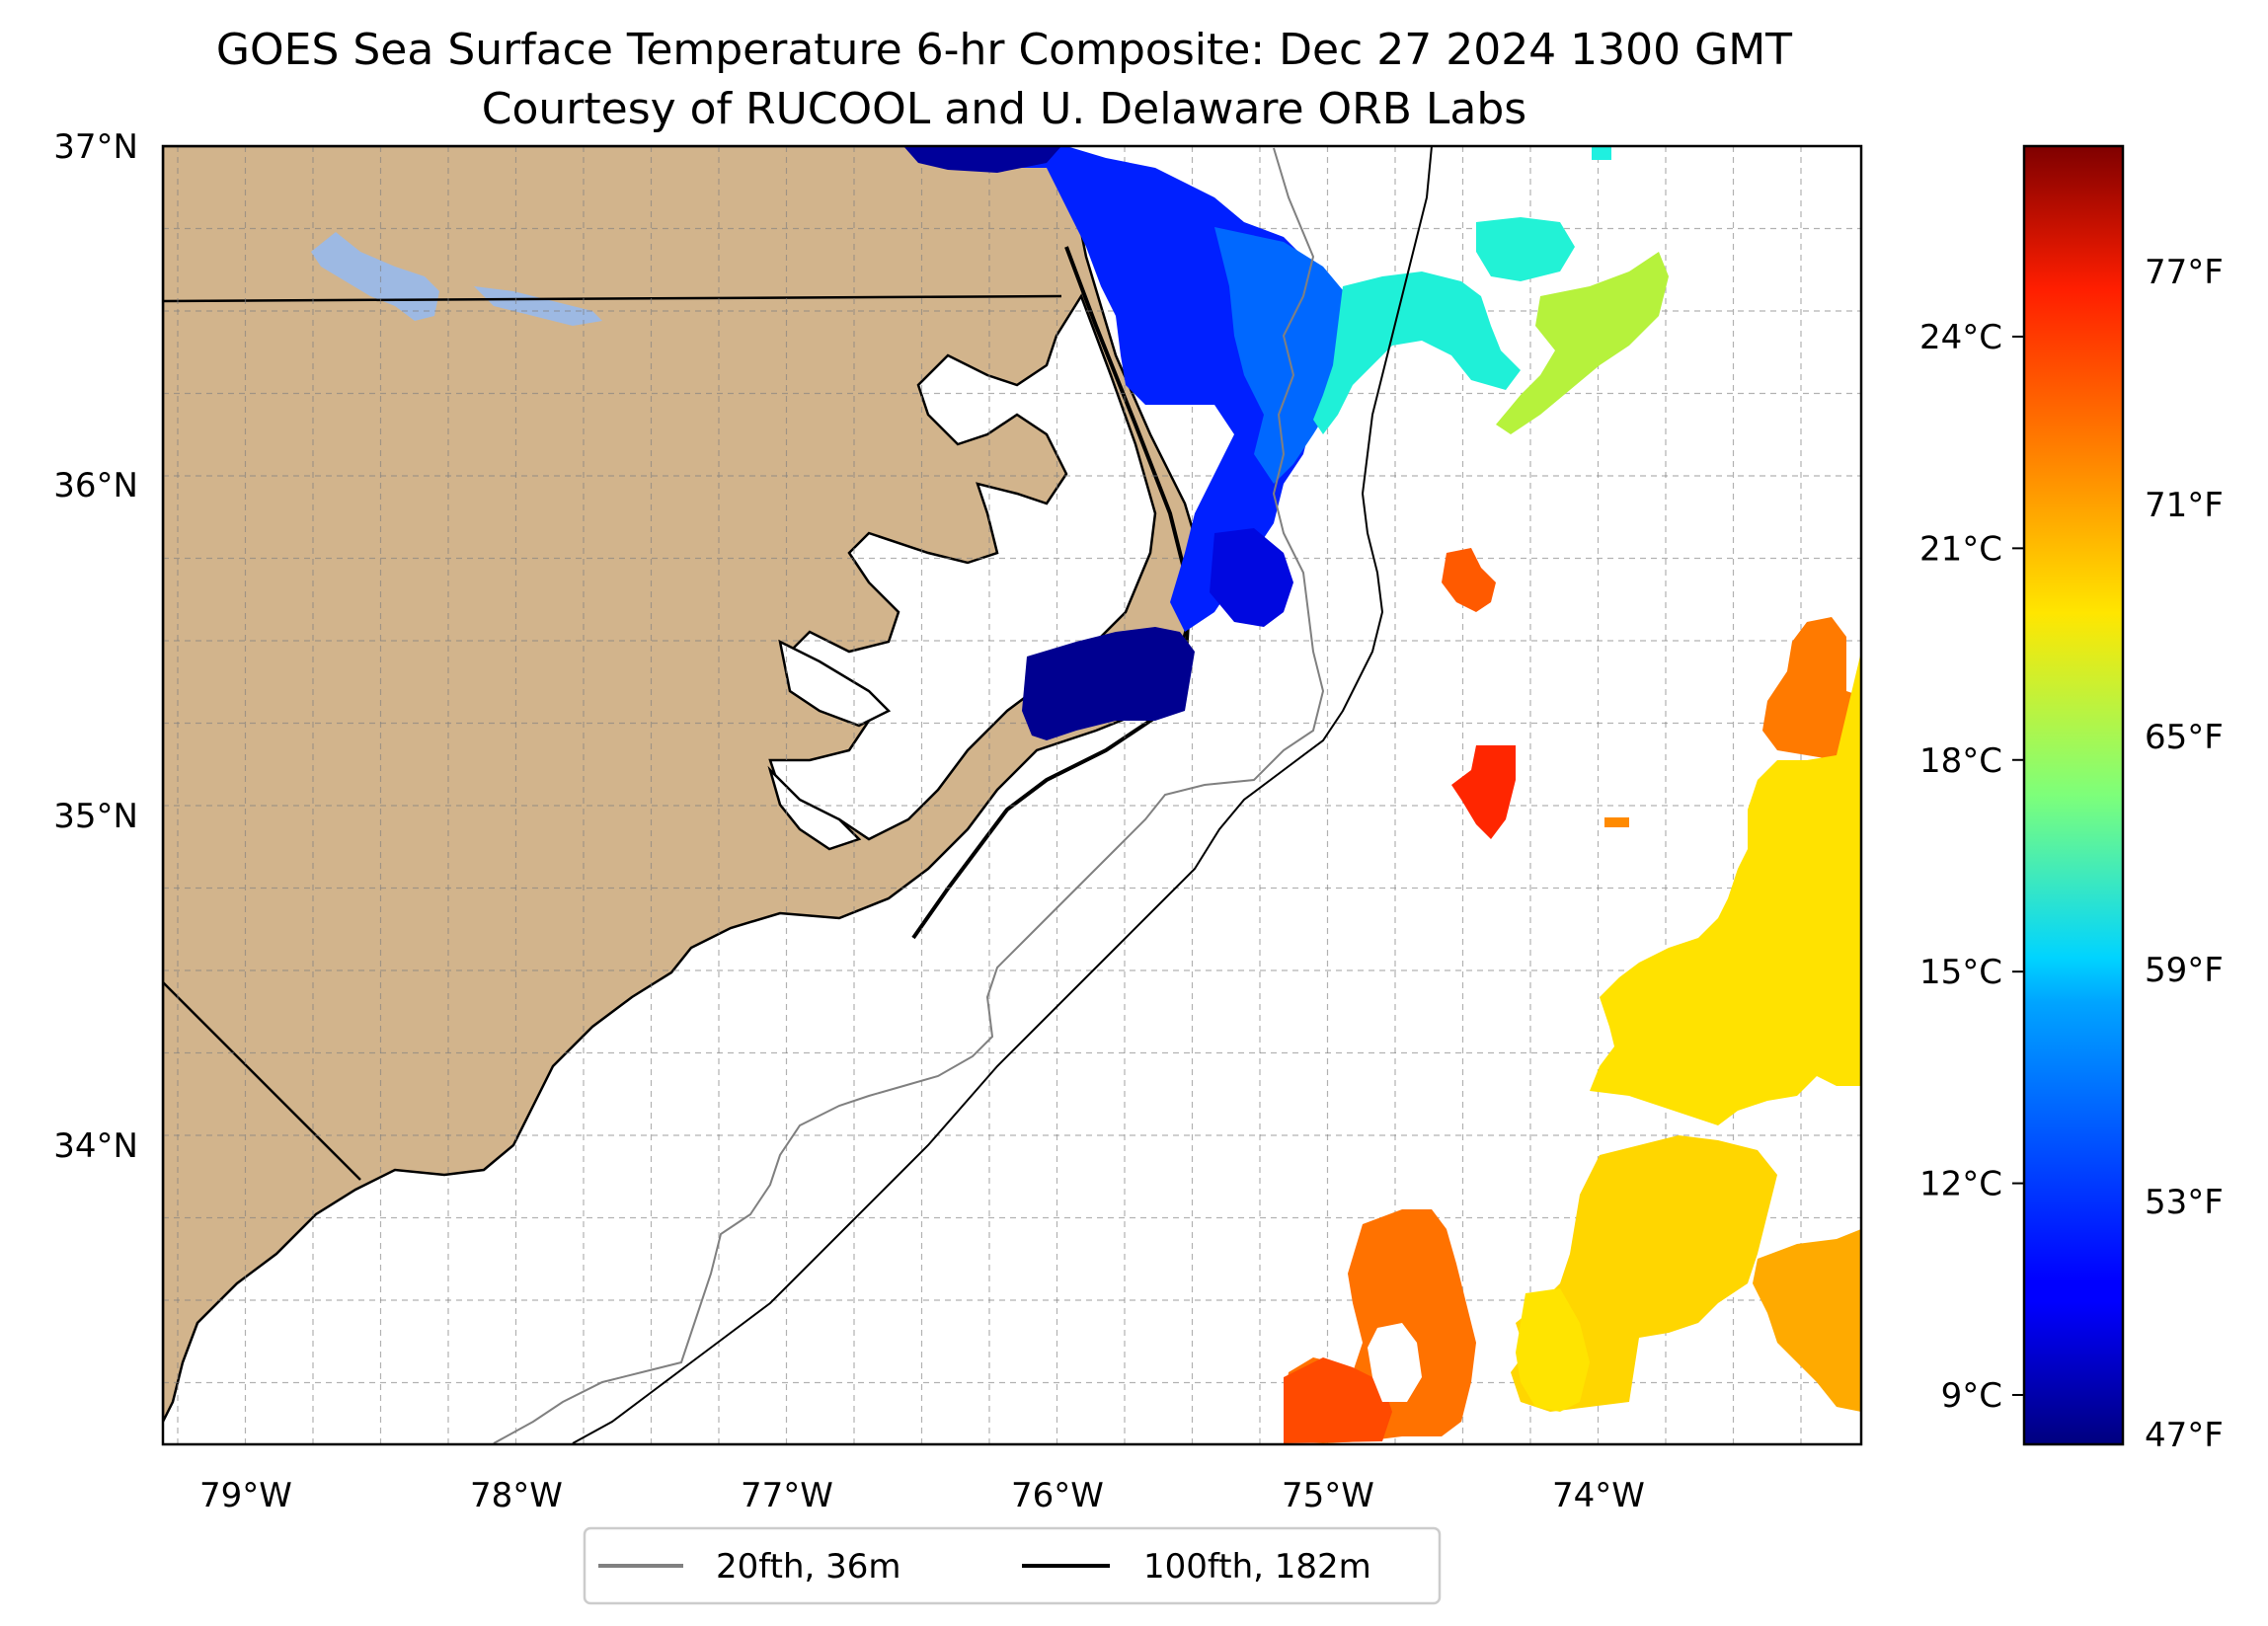 The height and width of the screenshot is (1626, 2268). Describe the element at coordinates (538, 306) in the screenshot. I see `lake-gaston` at that location.